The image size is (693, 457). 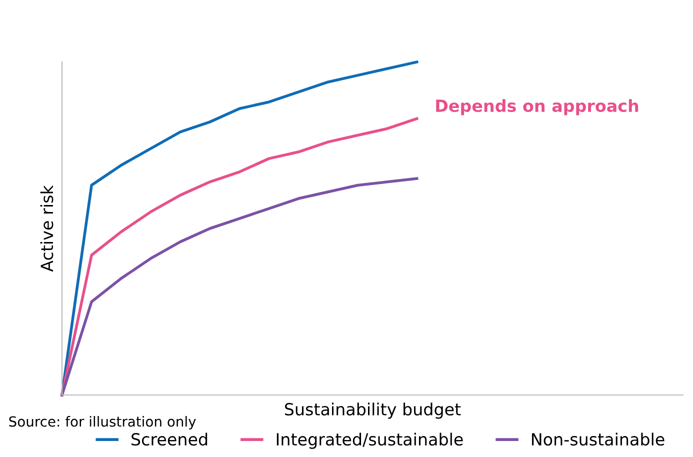 What do you see at coordinates (170, 439) in the screenshot?
I see `legend-label: Screened` at bounding box center [170, 439].